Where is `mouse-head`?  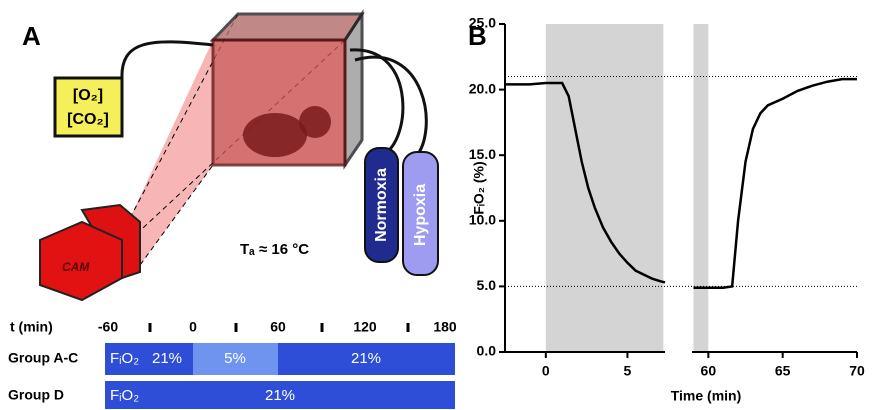
mouse-head is located at coordinates (315, 122).